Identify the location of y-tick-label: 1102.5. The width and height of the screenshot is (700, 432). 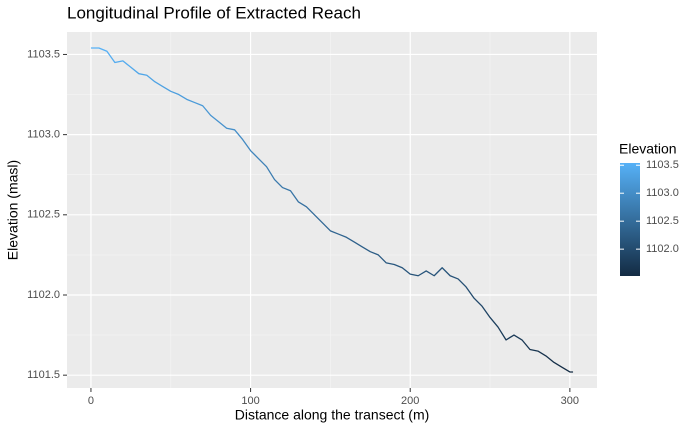
(43, 215).